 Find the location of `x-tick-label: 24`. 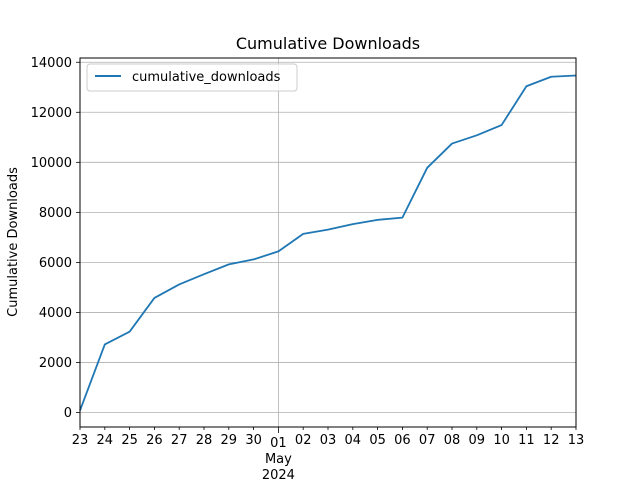

x-tick-label: 24 is located at coordinates (105, 440).